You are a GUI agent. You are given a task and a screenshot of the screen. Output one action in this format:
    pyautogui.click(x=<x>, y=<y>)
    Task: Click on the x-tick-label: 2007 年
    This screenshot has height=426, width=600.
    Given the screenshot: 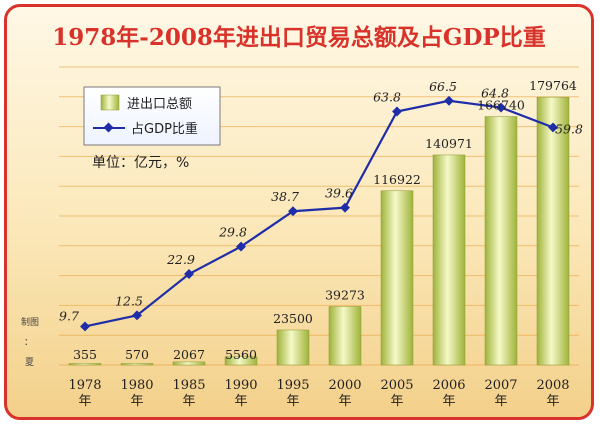 What is the action you would take?
    pyautogui.click(x=500, y=393)
    